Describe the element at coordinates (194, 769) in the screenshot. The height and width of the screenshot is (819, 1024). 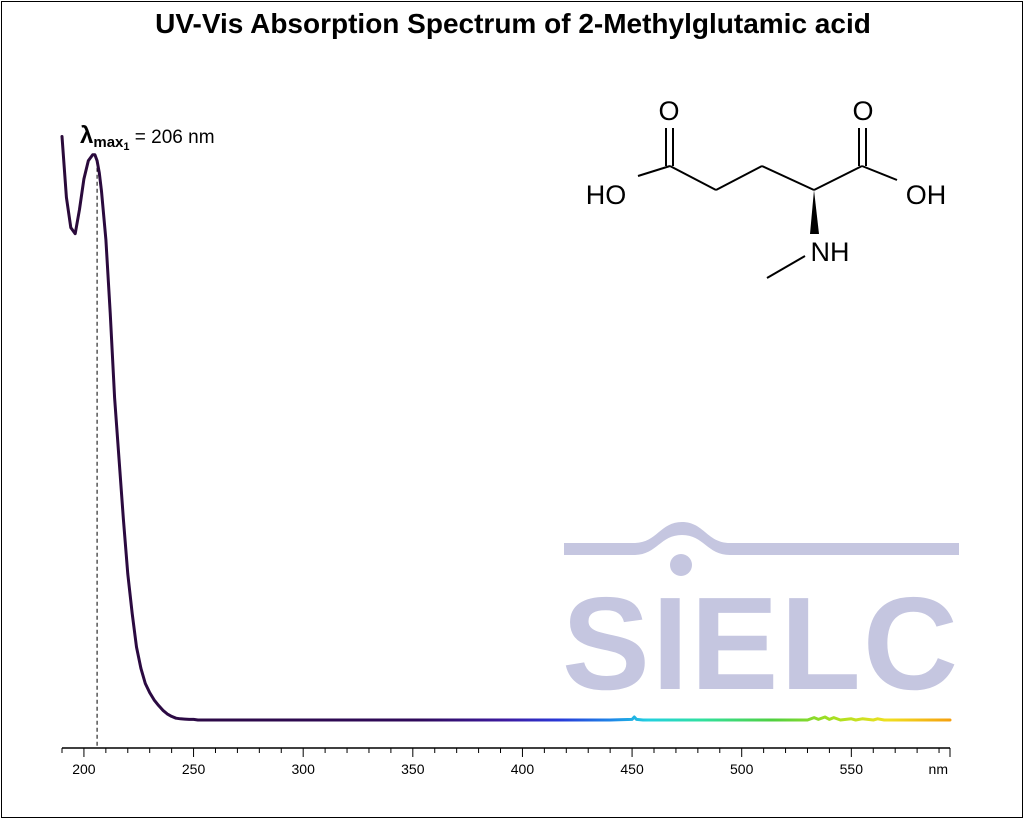
I see `x-tick-label: 250` at that location.